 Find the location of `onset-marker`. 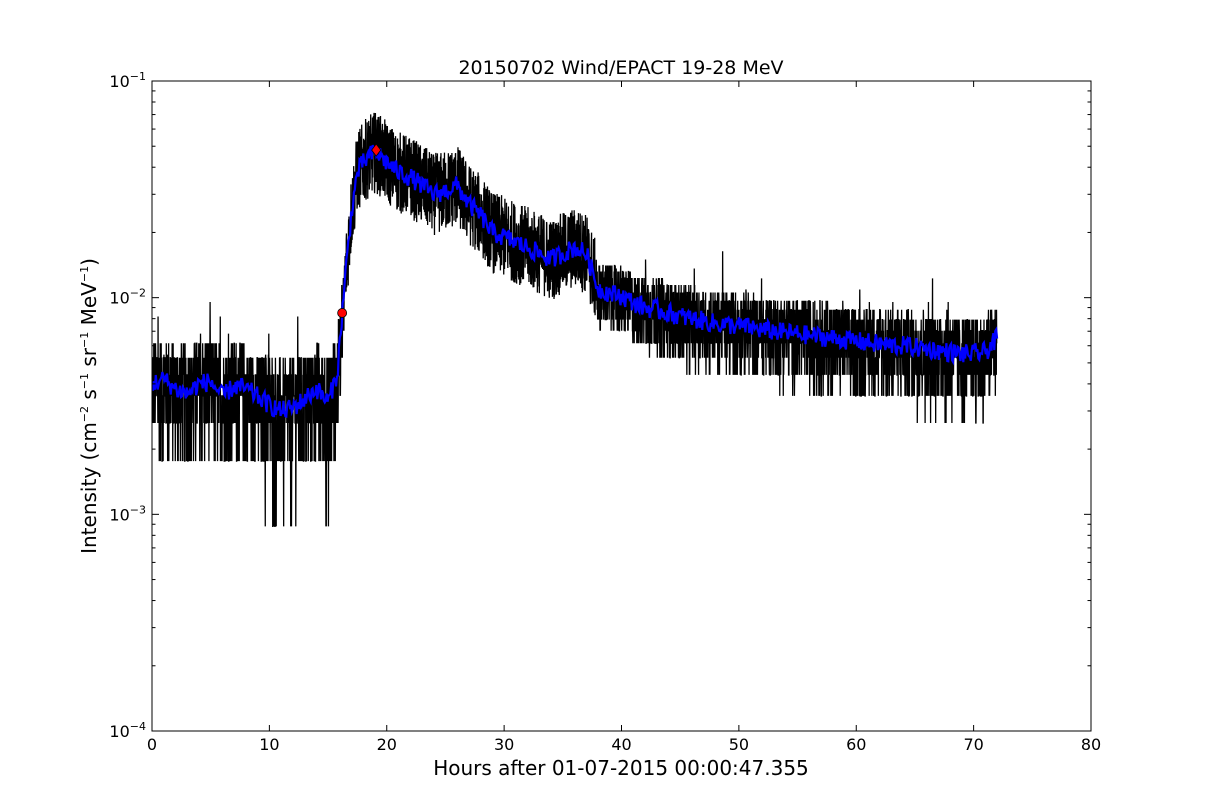

onset-marker is located at coordinates (342, 313).